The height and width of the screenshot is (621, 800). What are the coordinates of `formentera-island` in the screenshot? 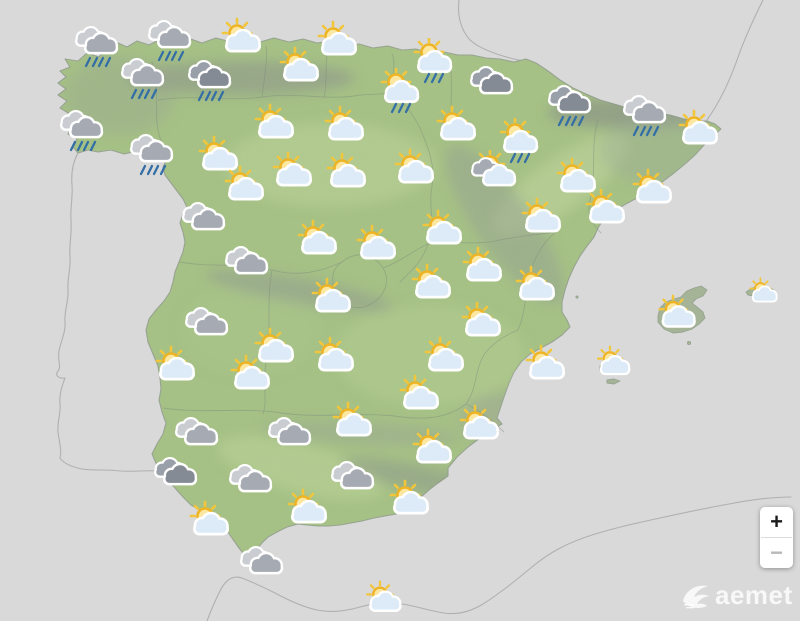 It's located at (613, 381).